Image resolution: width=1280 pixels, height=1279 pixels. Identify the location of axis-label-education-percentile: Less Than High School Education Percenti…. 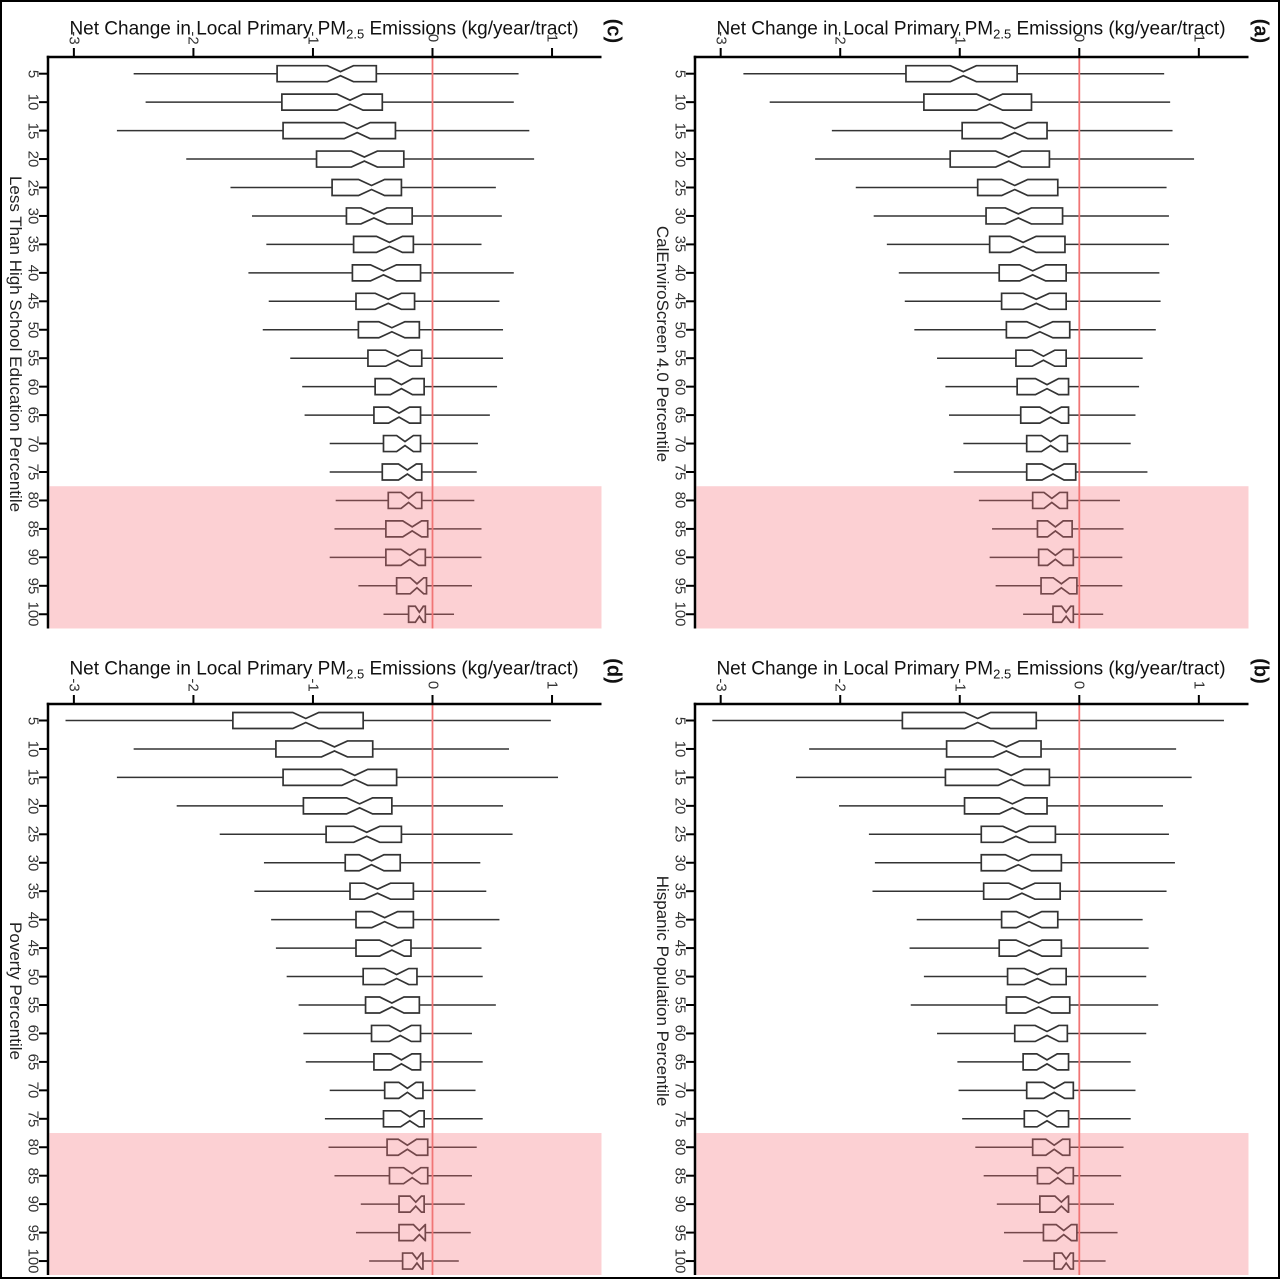
(15, 344).